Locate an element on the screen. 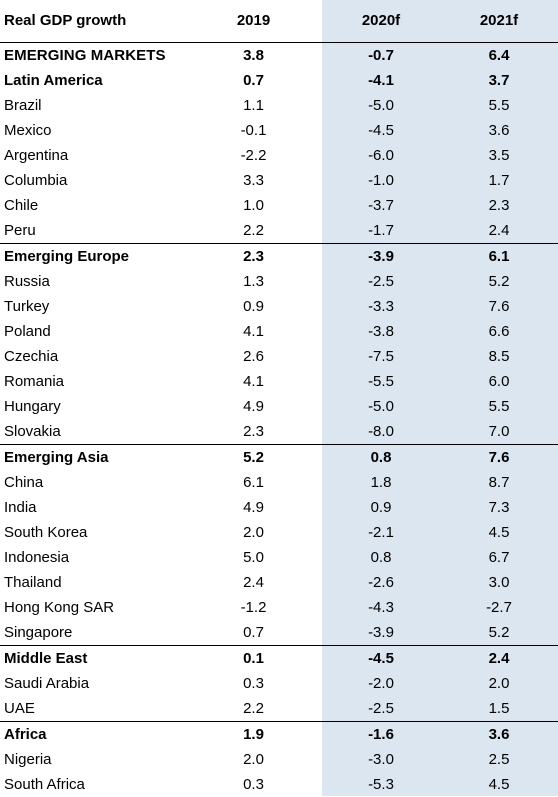 The width and height of the screenshot is (558, 797). row-label: Latin America is located at coordinates (92, 80).